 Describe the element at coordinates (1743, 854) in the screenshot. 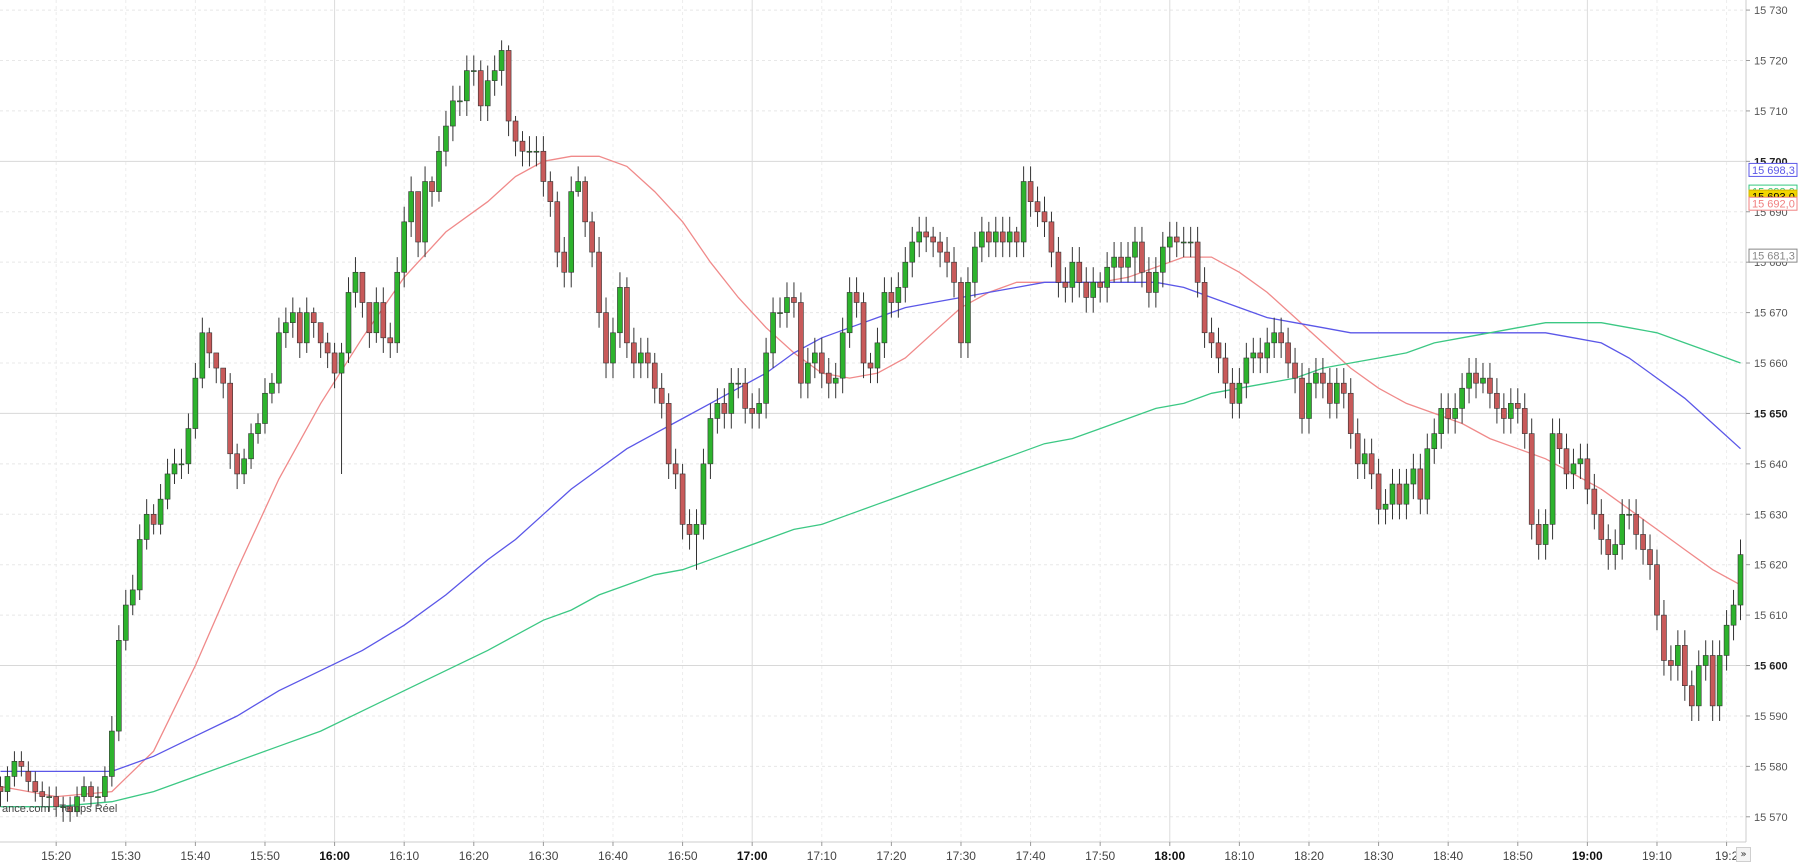

I see `scroll-right-button: »` at that location.